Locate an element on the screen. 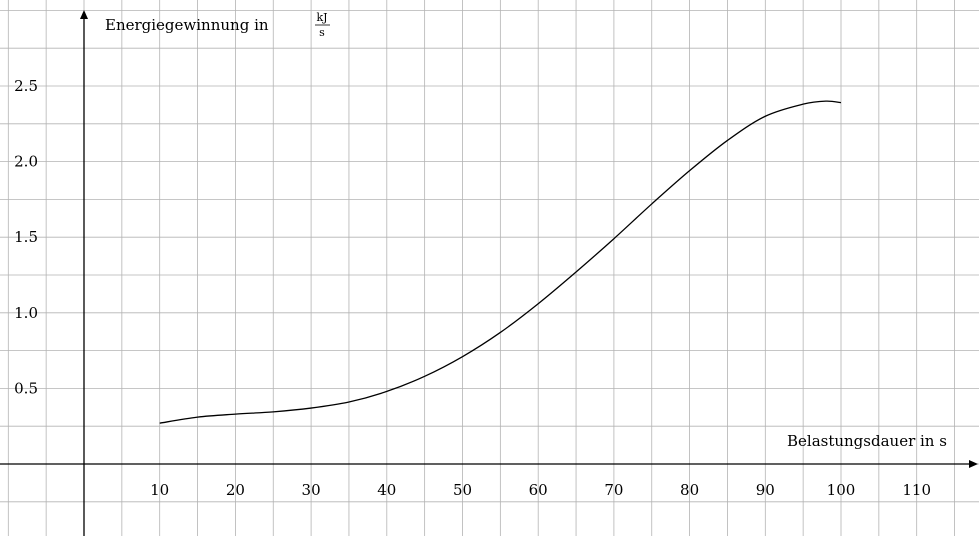 This screenshot has height=536, width=979. y-axis-unit-denominator: s is located at coordinates (322, 32).